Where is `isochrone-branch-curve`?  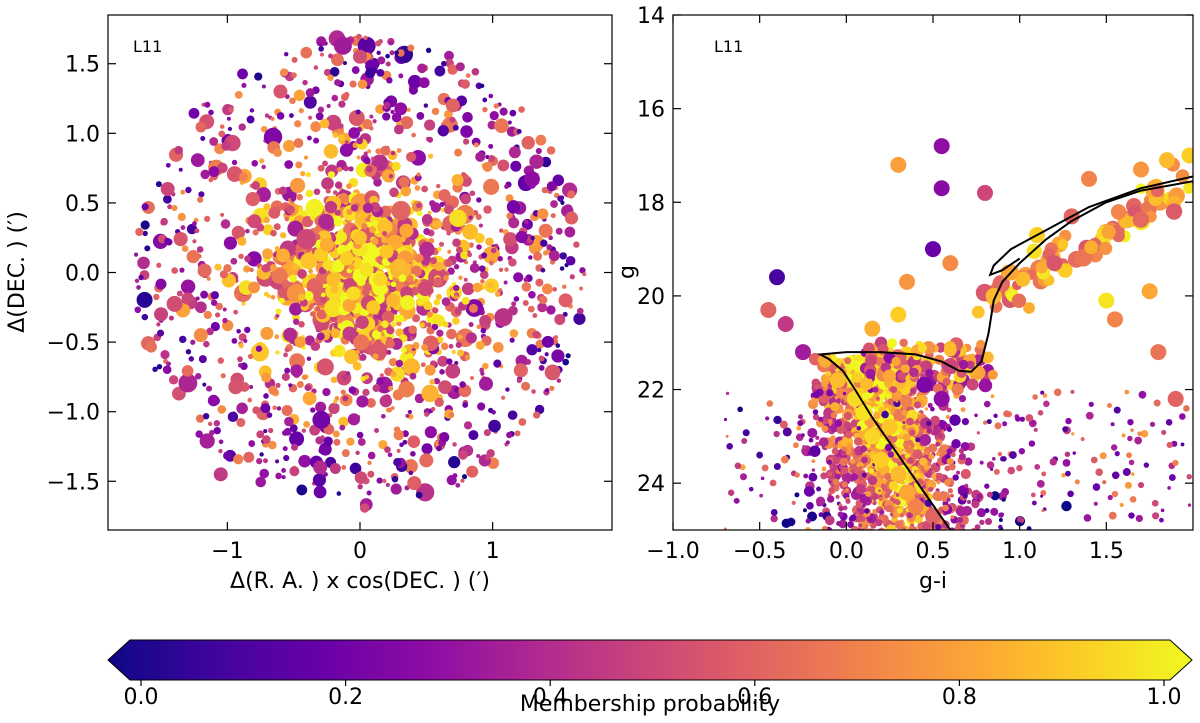
isochrone-branch-curve is located at coordinates (1090, 226).